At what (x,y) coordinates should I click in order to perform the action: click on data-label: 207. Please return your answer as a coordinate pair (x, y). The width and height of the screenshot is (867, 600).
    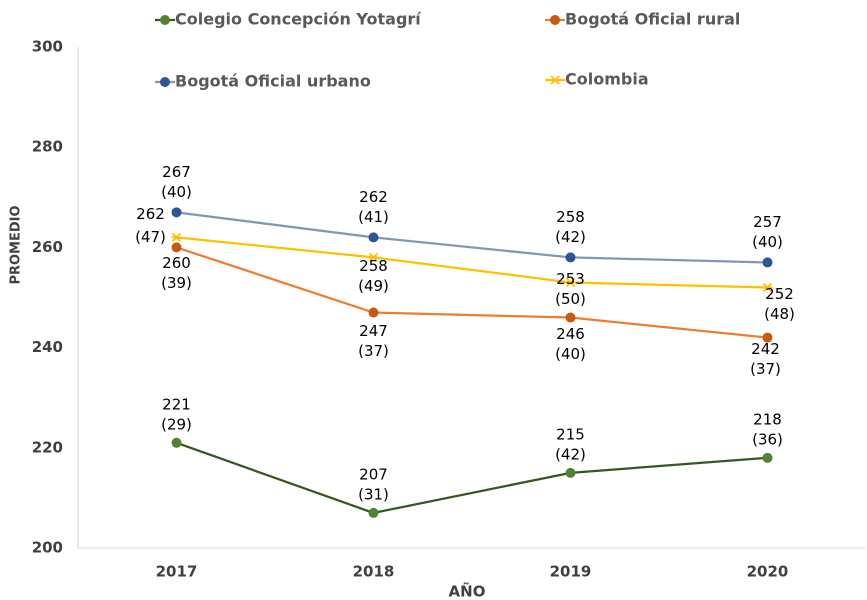
    Looking at the image, I should click on (373, 474).